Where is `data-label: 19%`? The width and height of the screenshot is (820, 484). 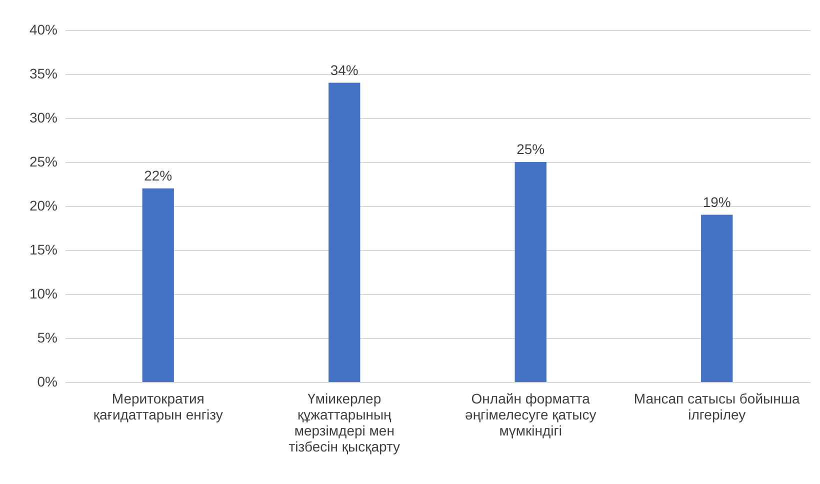 data-label: 19% is located at coordinates (716, 202).